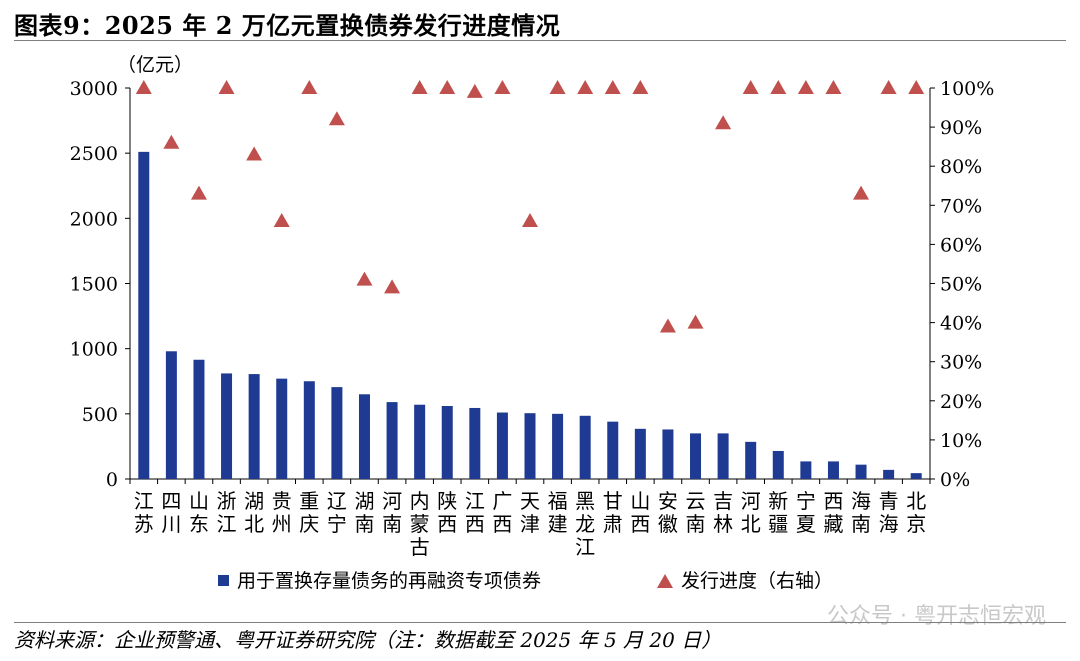 The height and width of the screenshot is (661, 1080). Describe the element at coordinates (750, 87) in the screenshot. I see `marker-河北` at that location.